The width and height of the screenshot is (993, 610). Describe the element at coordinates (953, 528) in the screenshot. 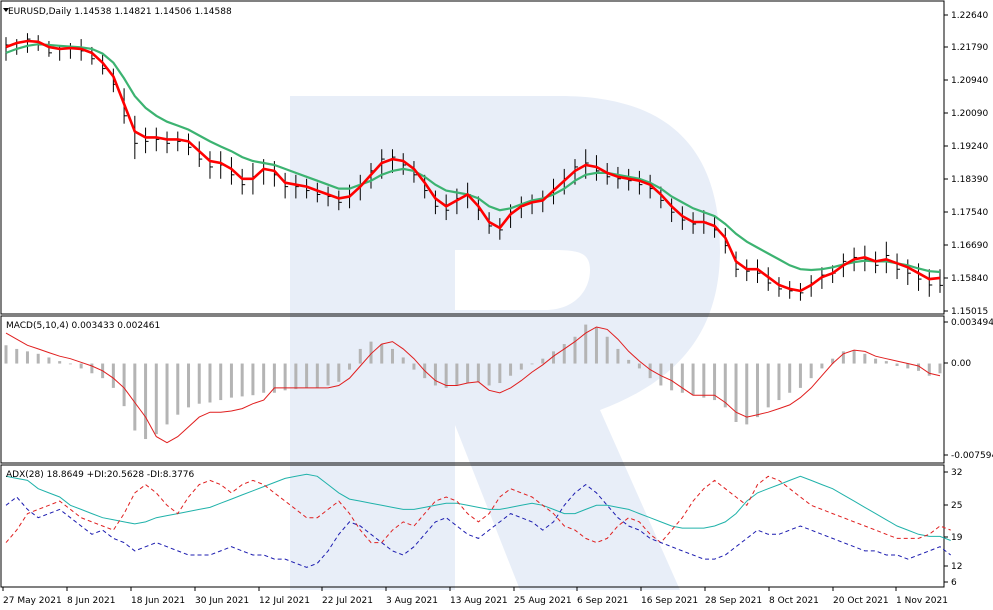

I see `adx-axis: 32 25 19 12 6` at that location.